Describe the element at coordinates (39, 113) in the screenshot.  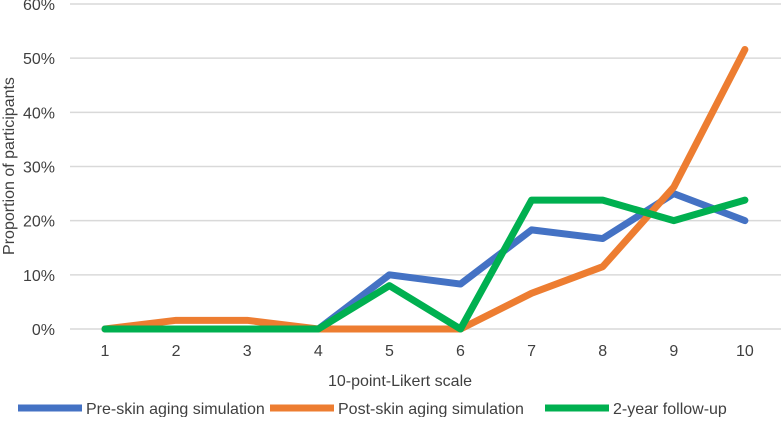
I see `y-tick-label: 40%` at that location.